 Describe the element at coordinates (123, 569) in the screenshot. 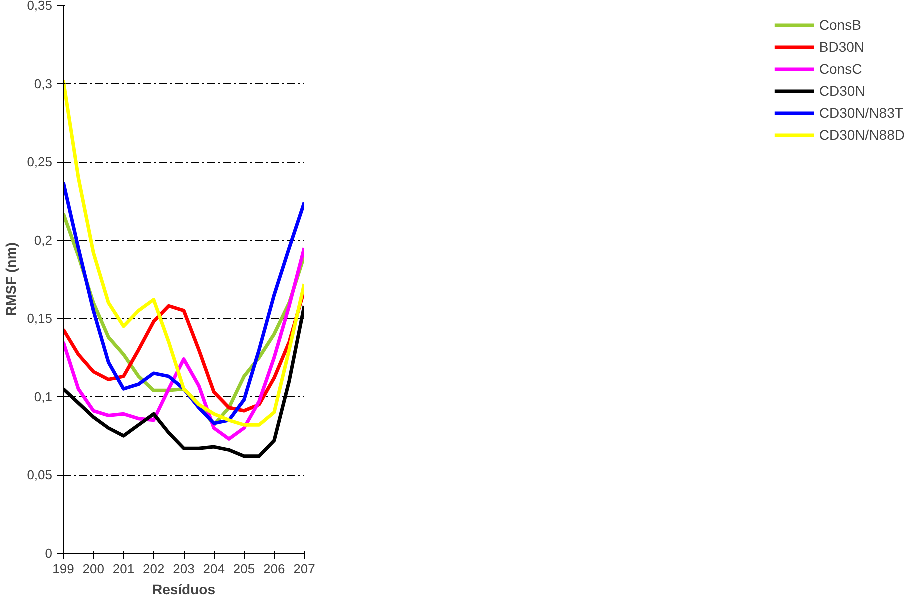

I see `x-tick-label: 201` at that location.